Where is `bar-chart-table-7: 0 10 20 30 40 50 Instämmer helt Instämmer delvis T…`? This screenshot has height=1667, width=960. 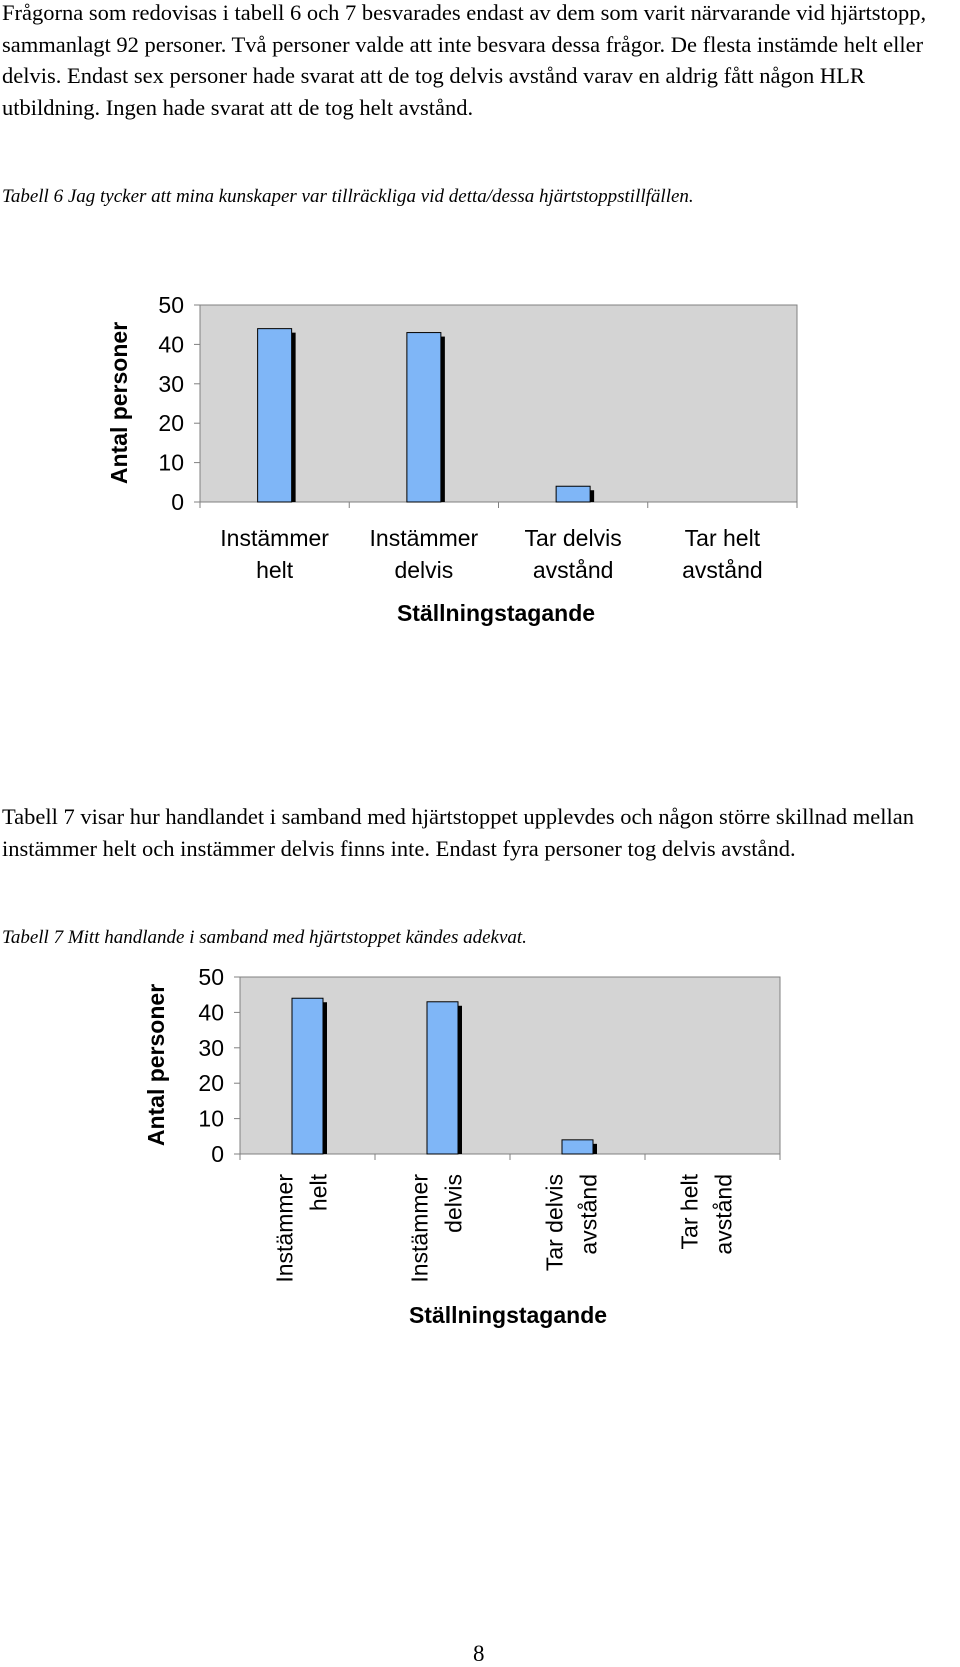 bar-chart-table-7: 0 10 20 30 40 50 Instämmer helt Instämmer delvis T… is located at coordinates (462, 1146).